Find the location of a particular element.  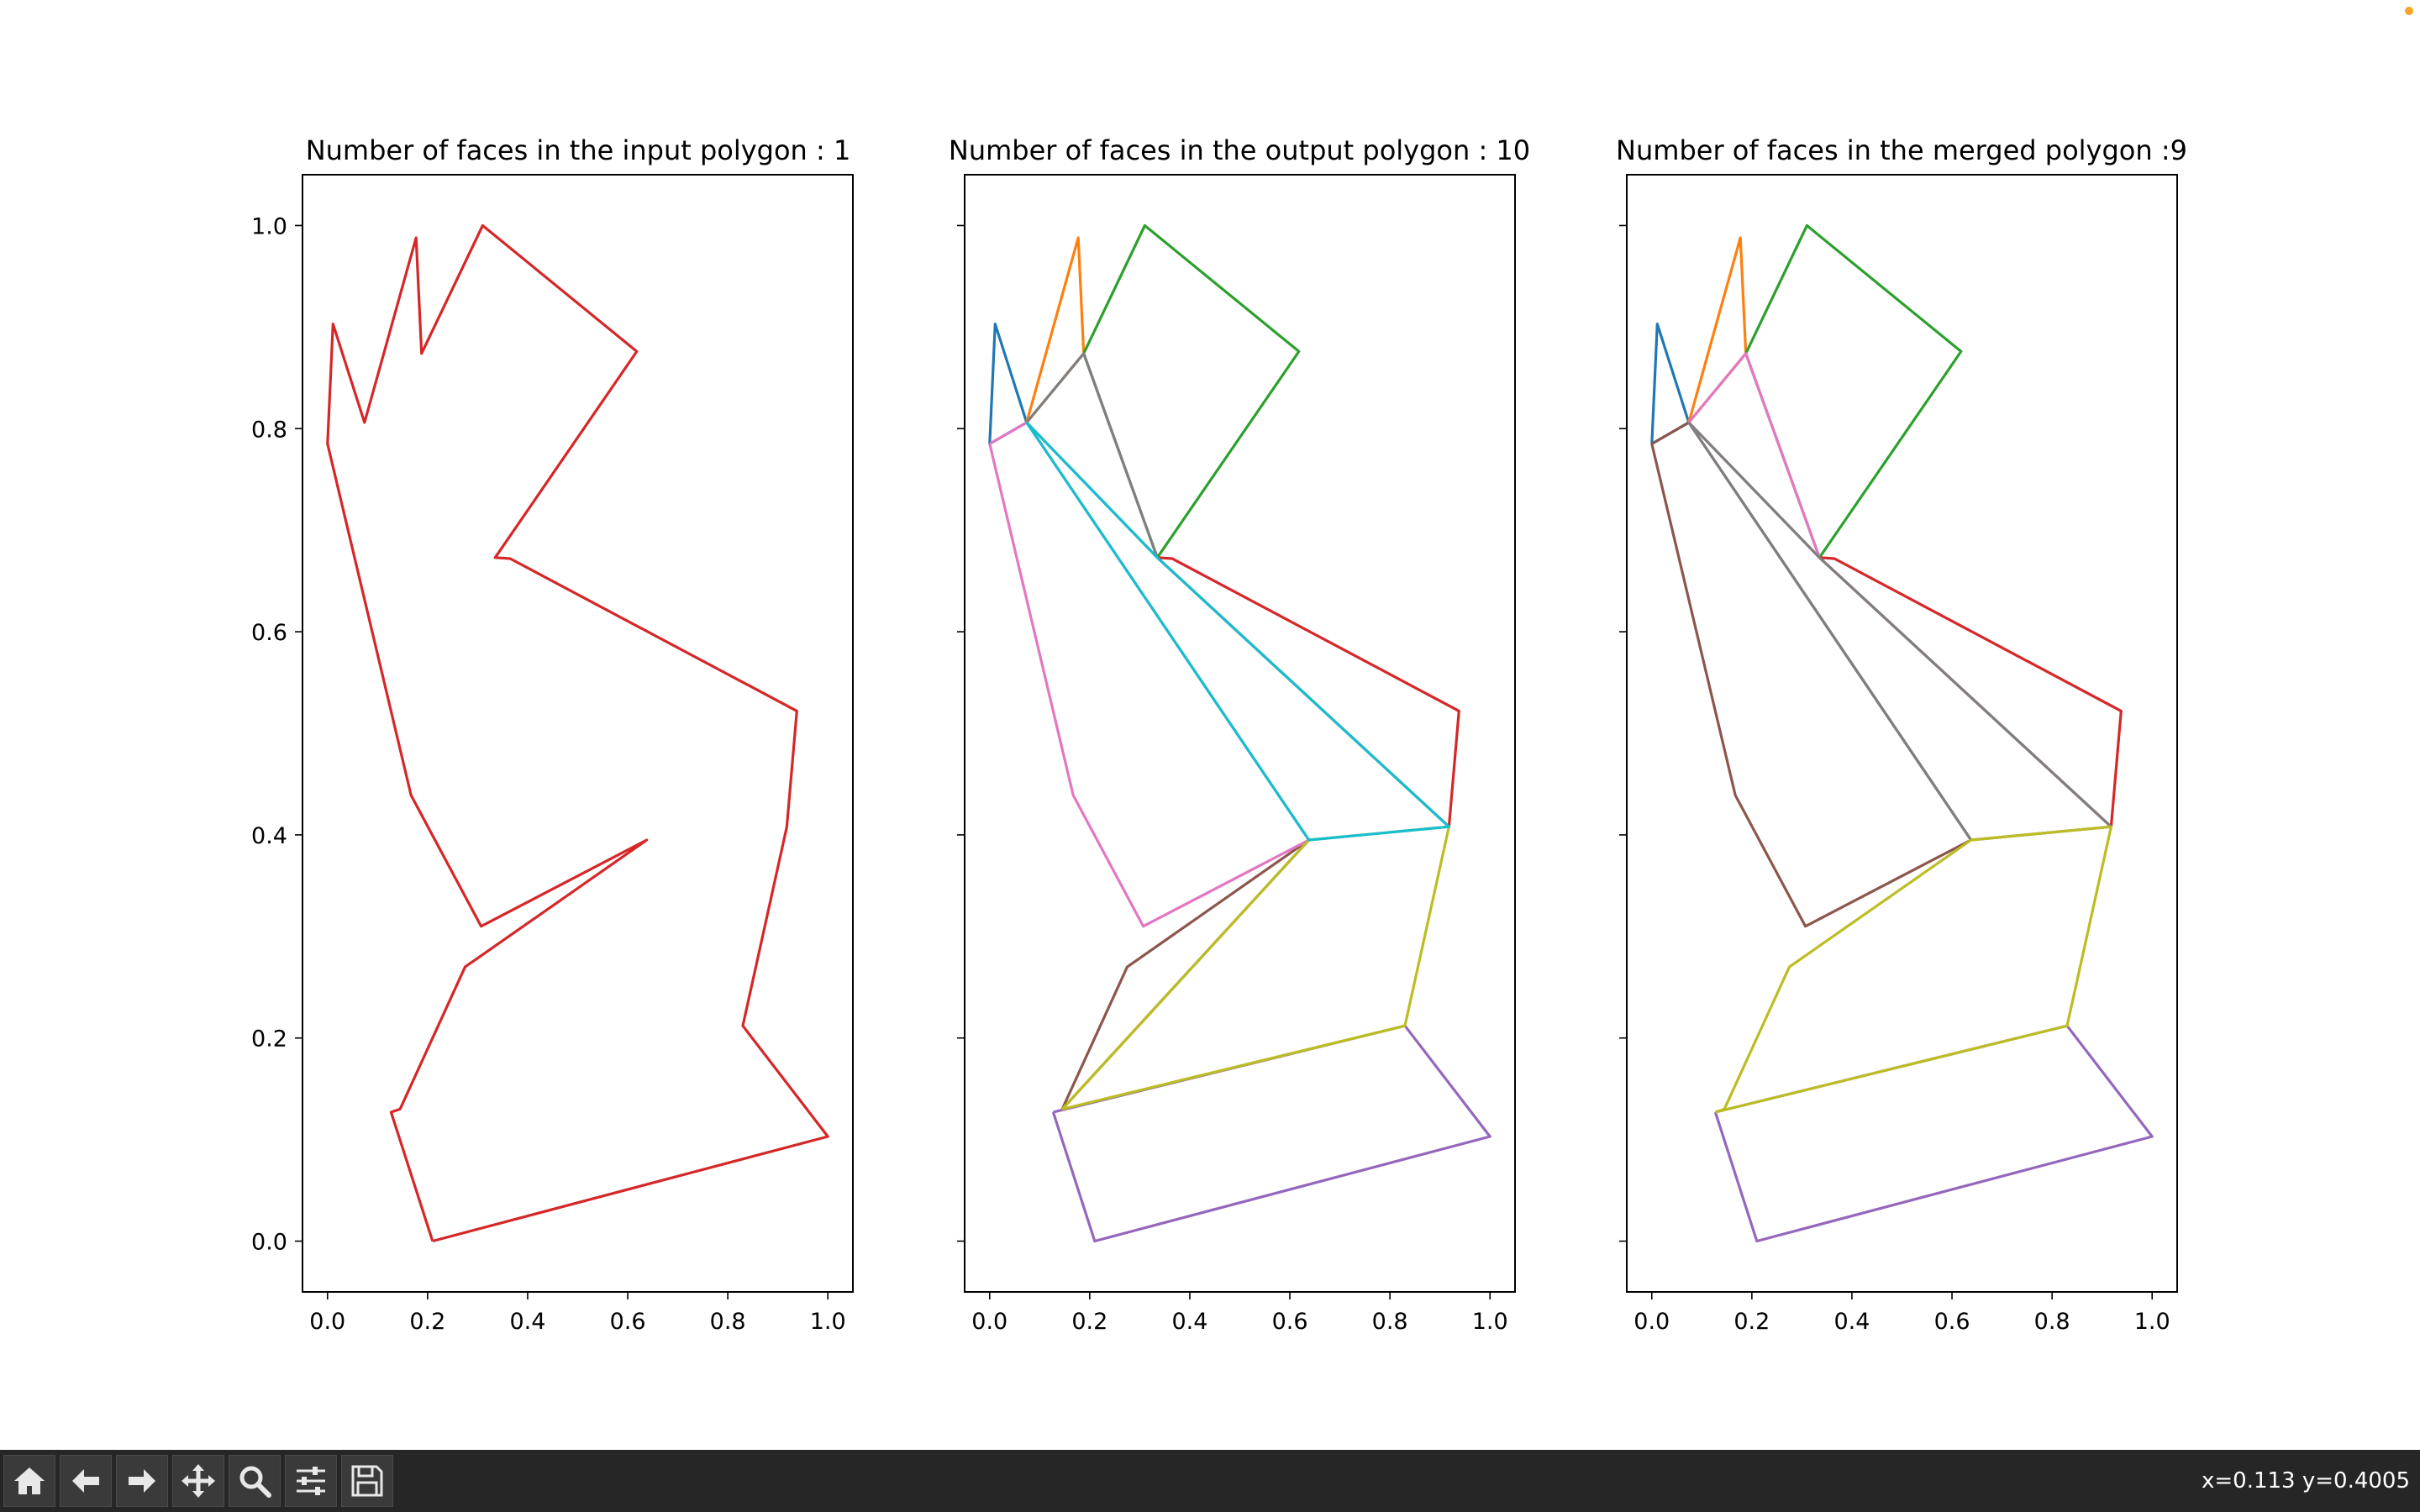

zoom-button is located at coordinates (255, 1481).